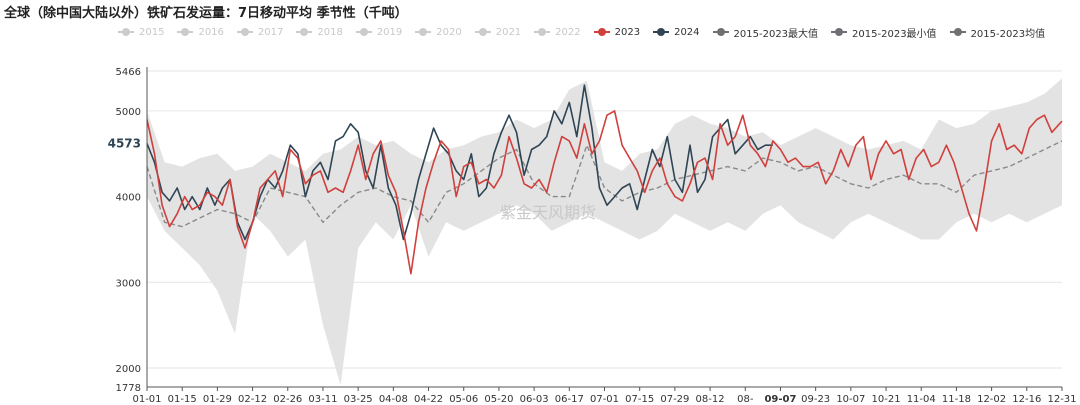 Image resolution: width=1080 pixels, height=405 pixels. I want to click on legend-item-2019: 2019, so click(379, 32).